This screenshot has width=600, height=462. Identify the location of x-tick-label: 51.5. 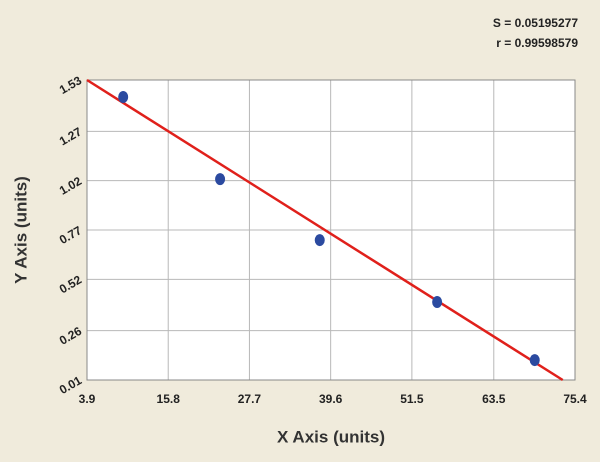
(412, 399).